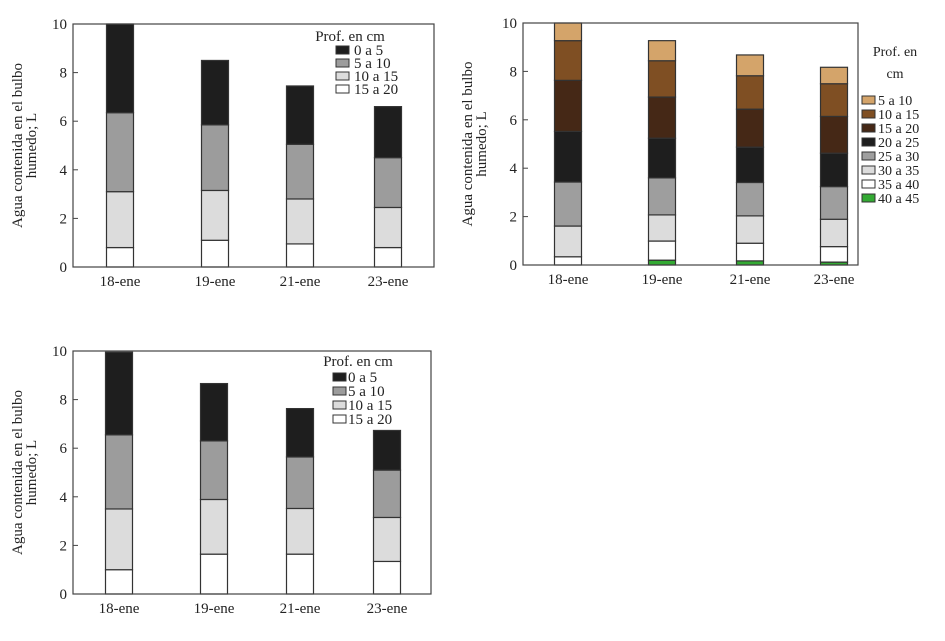 This screenshot has width=945, height=641. Describe the element at coordinates (898, 157) in the screenshot. I see `legend-label: 25 a 30` at that location.